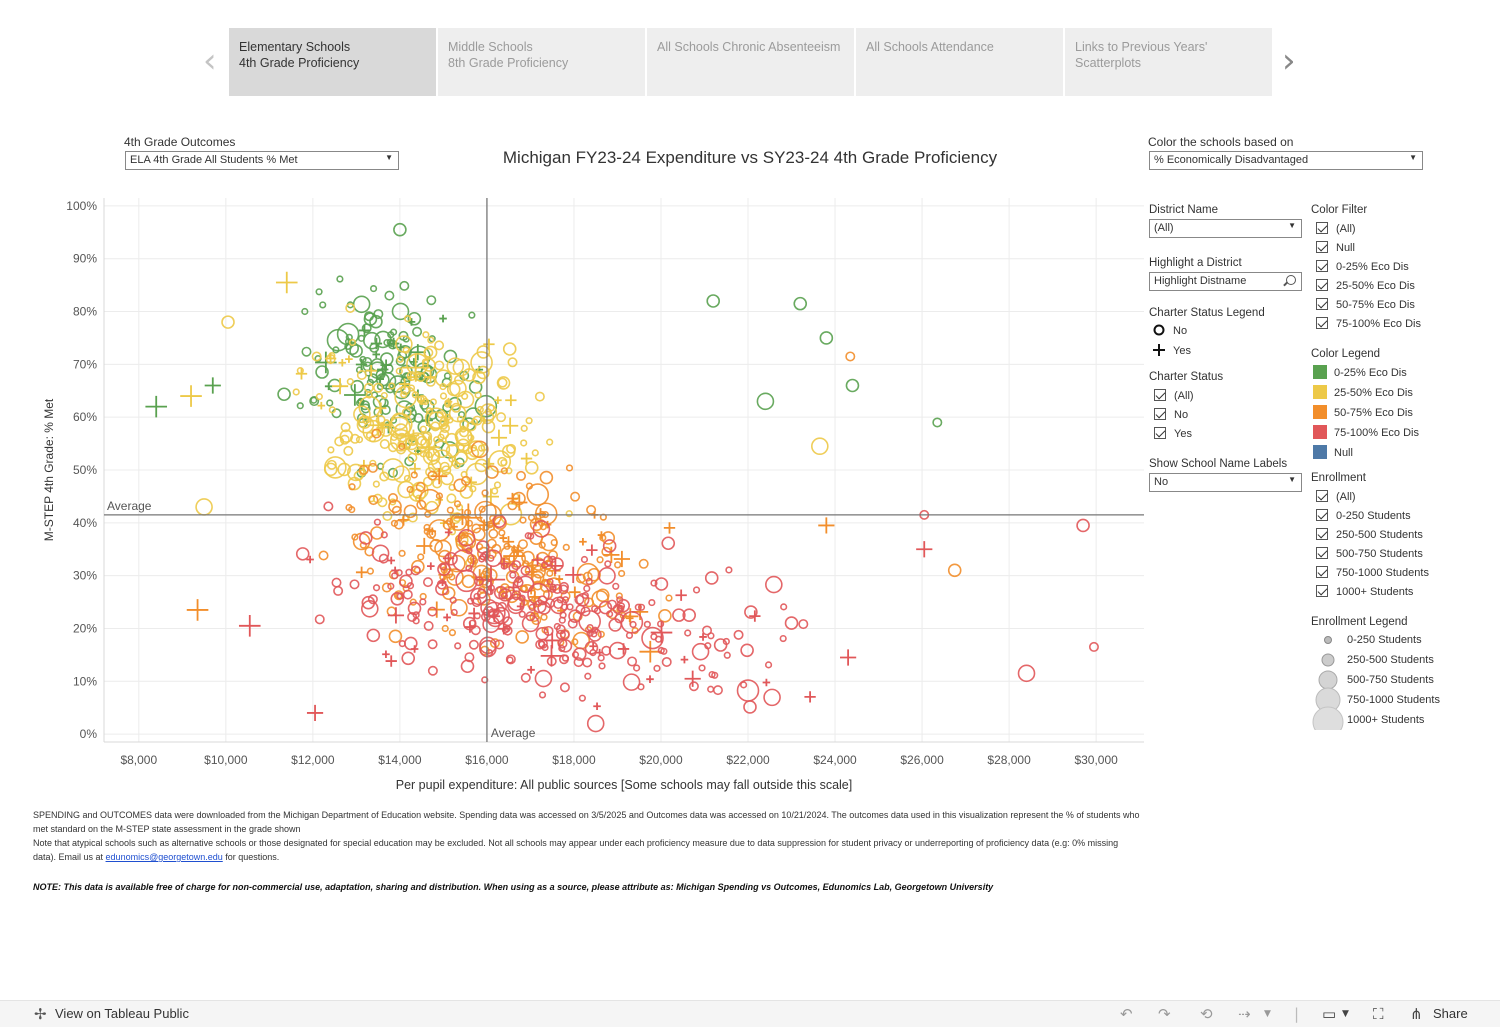  Describe the element at coordinates (1225, 482) in the screenshot. I see `school-labels-dropdown: No ▼` at that location.